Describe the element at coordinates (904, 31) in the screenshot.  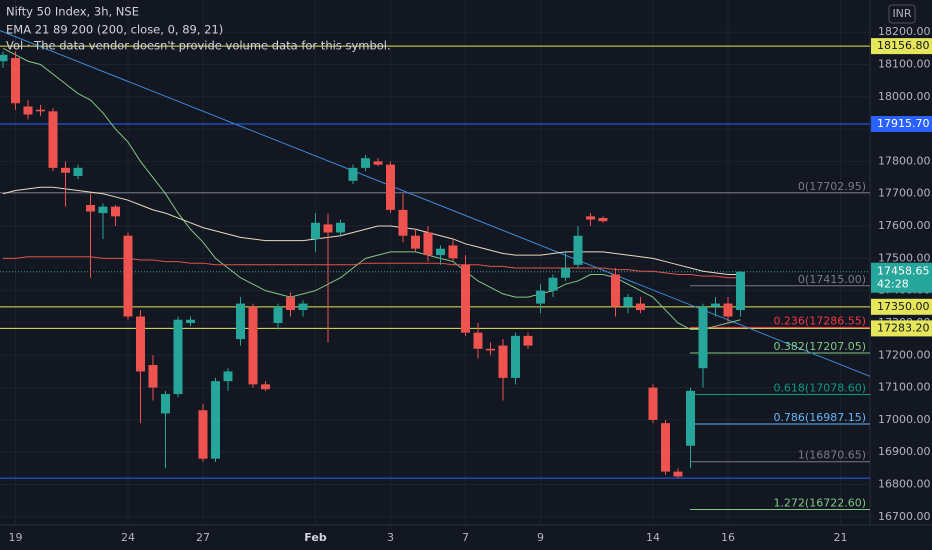
I see `y-tick-label: 18200.00` at that location.